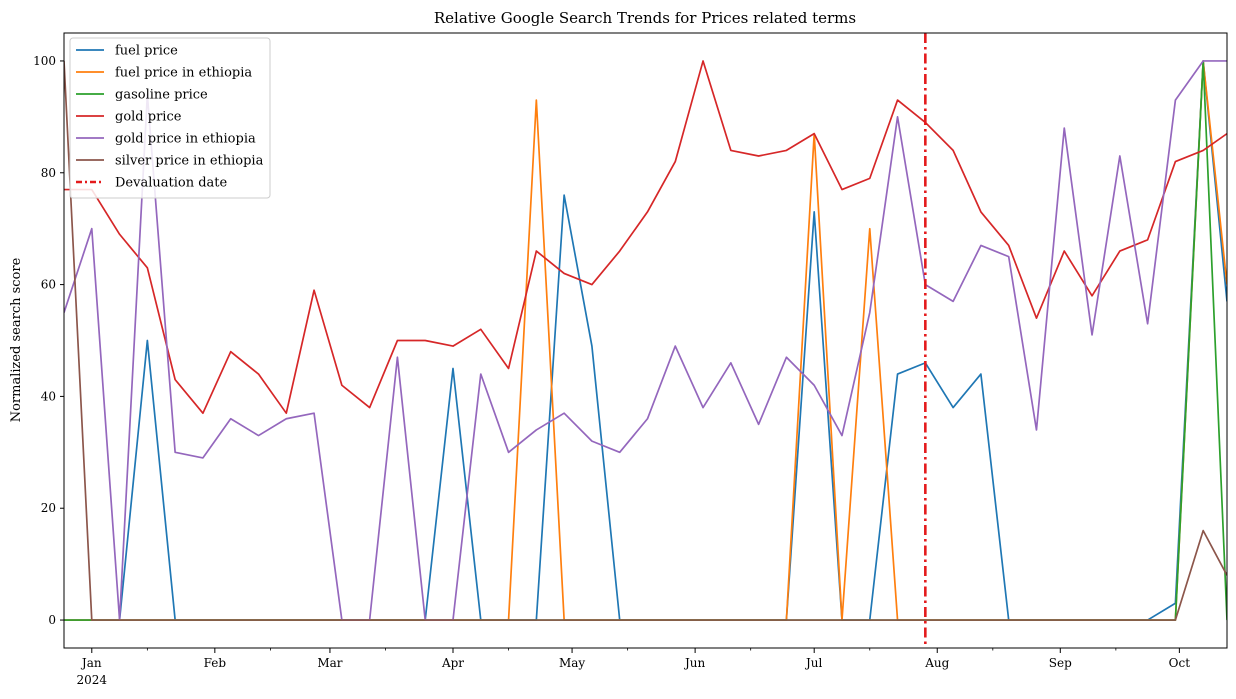 This screenshot has height=699, width=1236. What do you see at coordinates (183, 73) in the screenshot?
I see `legend-entry: fuel price in ethiopia` at bounding box center [183, 73].